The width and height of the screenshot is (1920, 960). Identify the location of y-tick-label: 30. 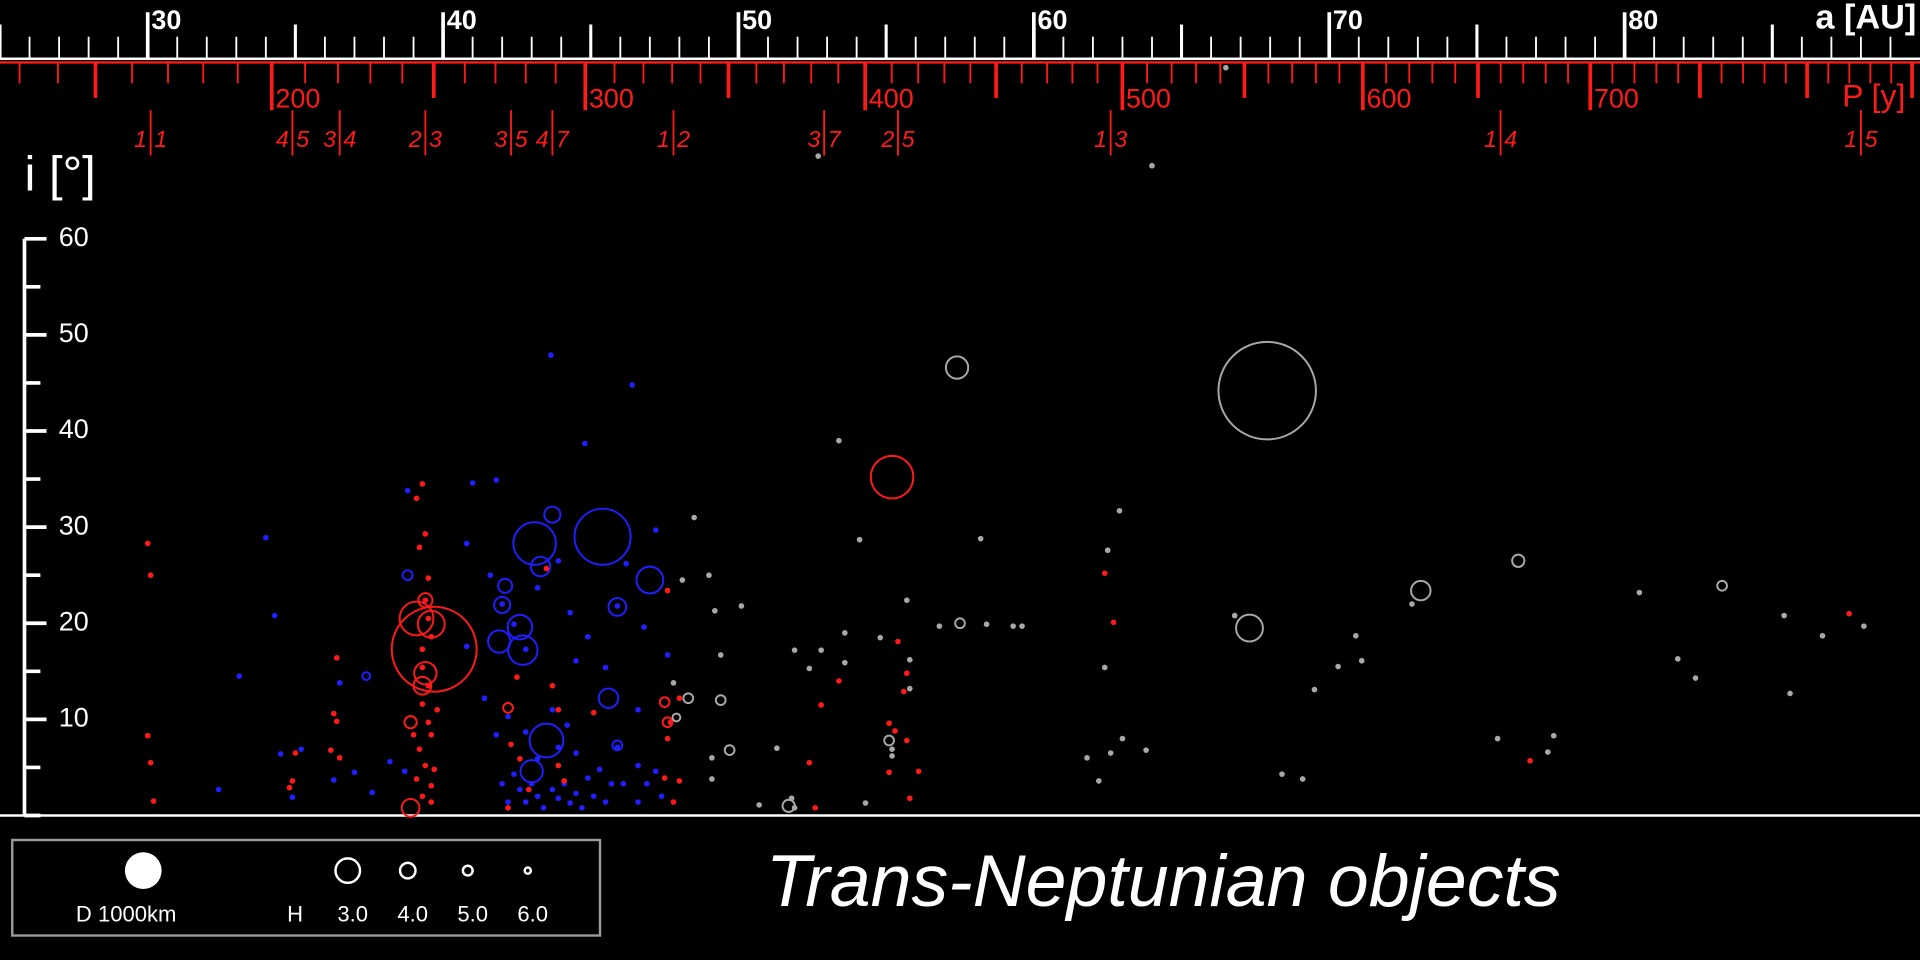
(74, 525).